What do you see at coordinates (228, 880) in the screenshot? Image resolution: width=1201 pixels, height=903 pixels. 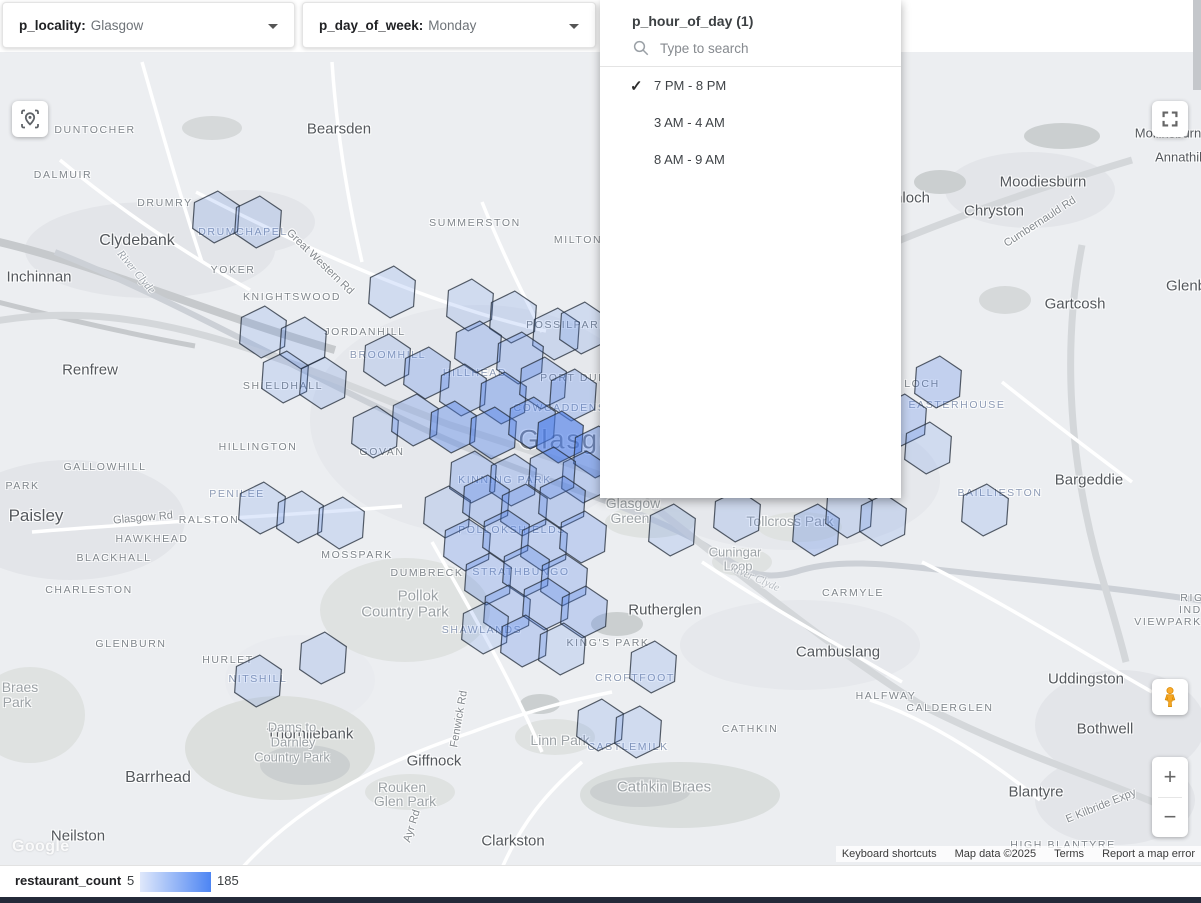 I see `legend-max-value: 185` at bounding box center [228, 880].